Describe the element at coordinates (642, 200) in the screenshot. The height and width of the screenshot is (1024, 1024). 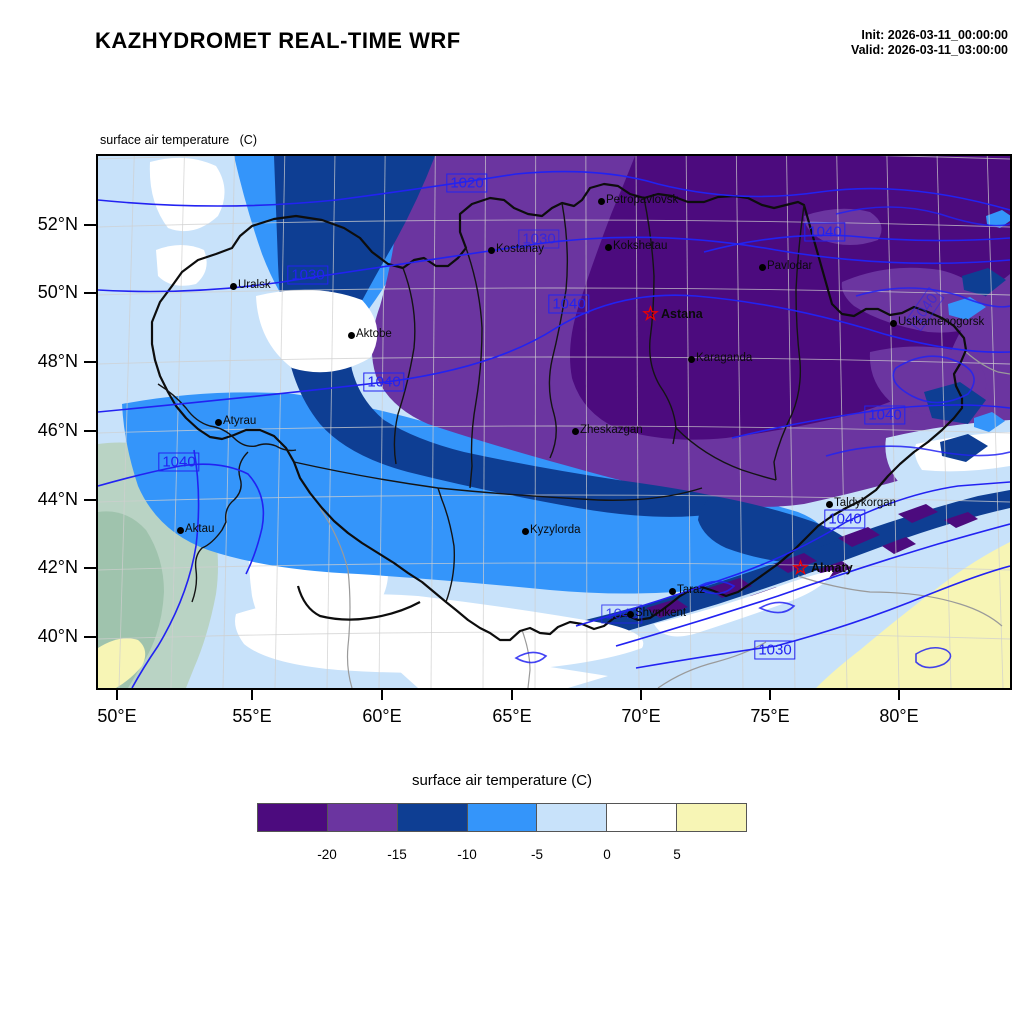
I see `city-label: Petropavlovsk` at that location.